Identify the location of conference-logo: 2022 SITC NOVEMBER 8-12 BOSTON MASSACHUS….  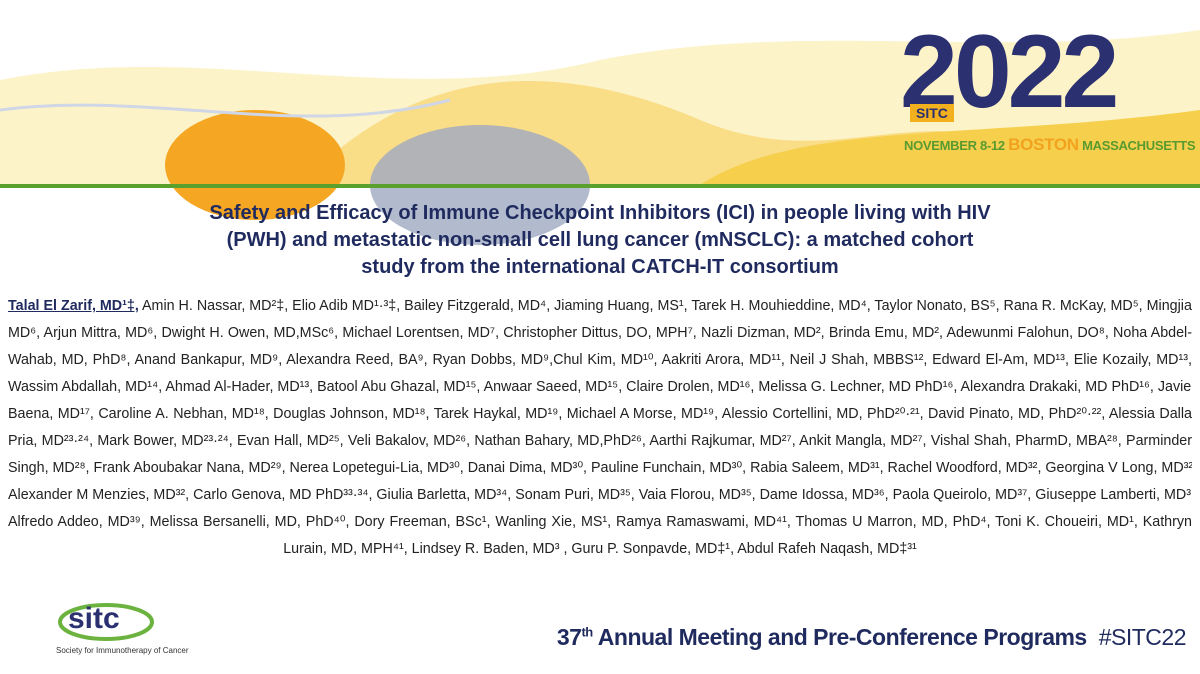
(1048, 90).